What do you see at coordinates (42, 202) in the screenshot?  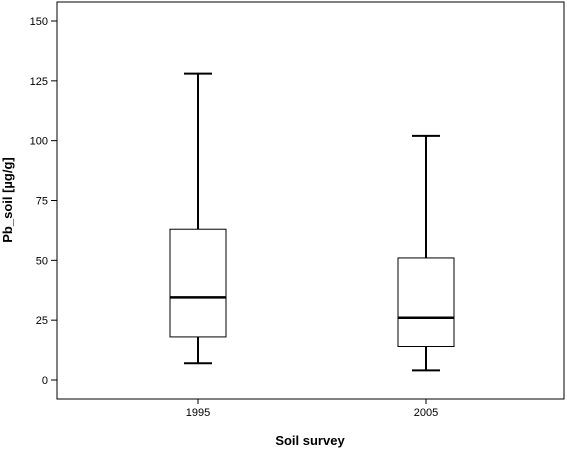 I see `y-tick-label-75: 75` at bounding box center [42, 202].